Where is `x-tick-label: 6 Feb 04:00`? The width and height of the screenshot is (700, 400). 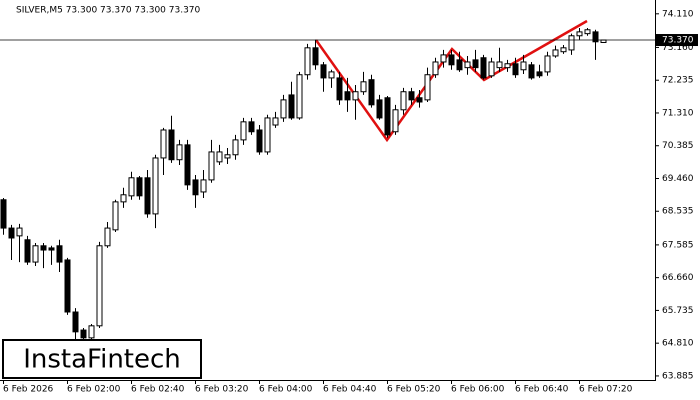 x-tick-label: 6 Feb 04:00 is located at coordinates (286, 390).